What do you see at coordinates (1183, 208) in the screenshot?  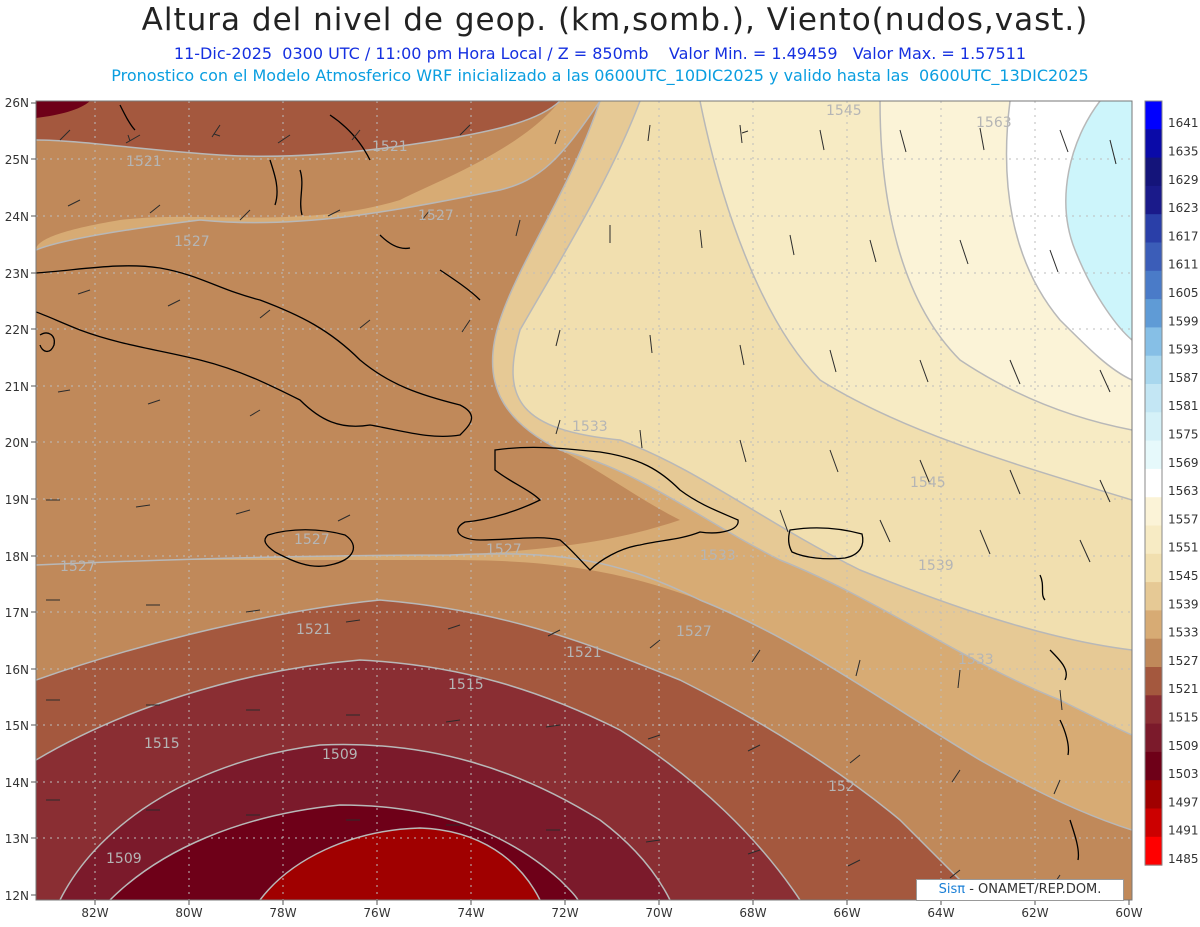 I see `colorbar-label: 1623` at bounding box center [1183, 208].